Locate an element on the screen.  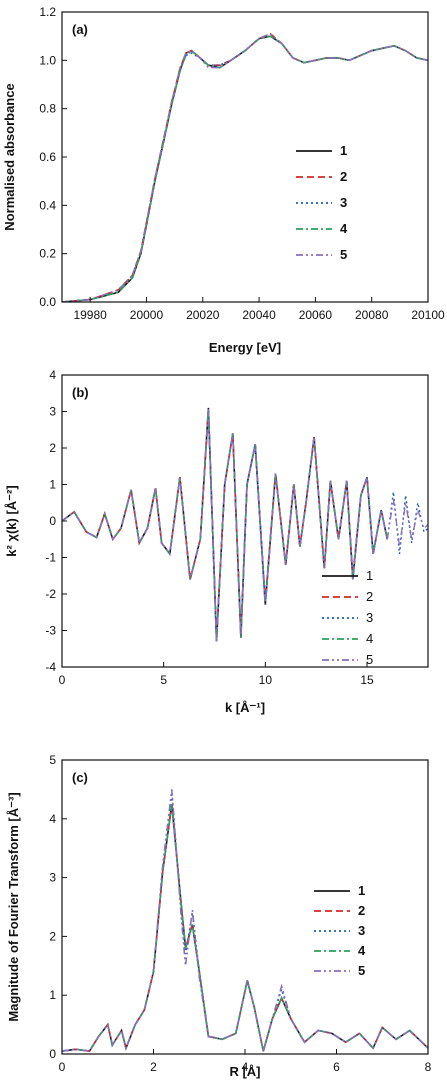
panel-label: (a) is located at coordinates (80, 29).